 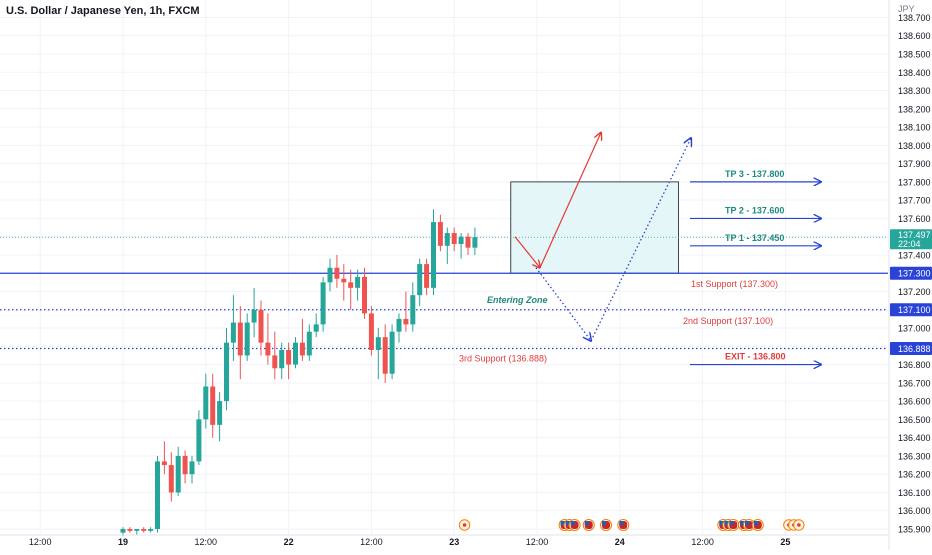 I want to click on x-tick-label: 25, so click(x=785, y=542).